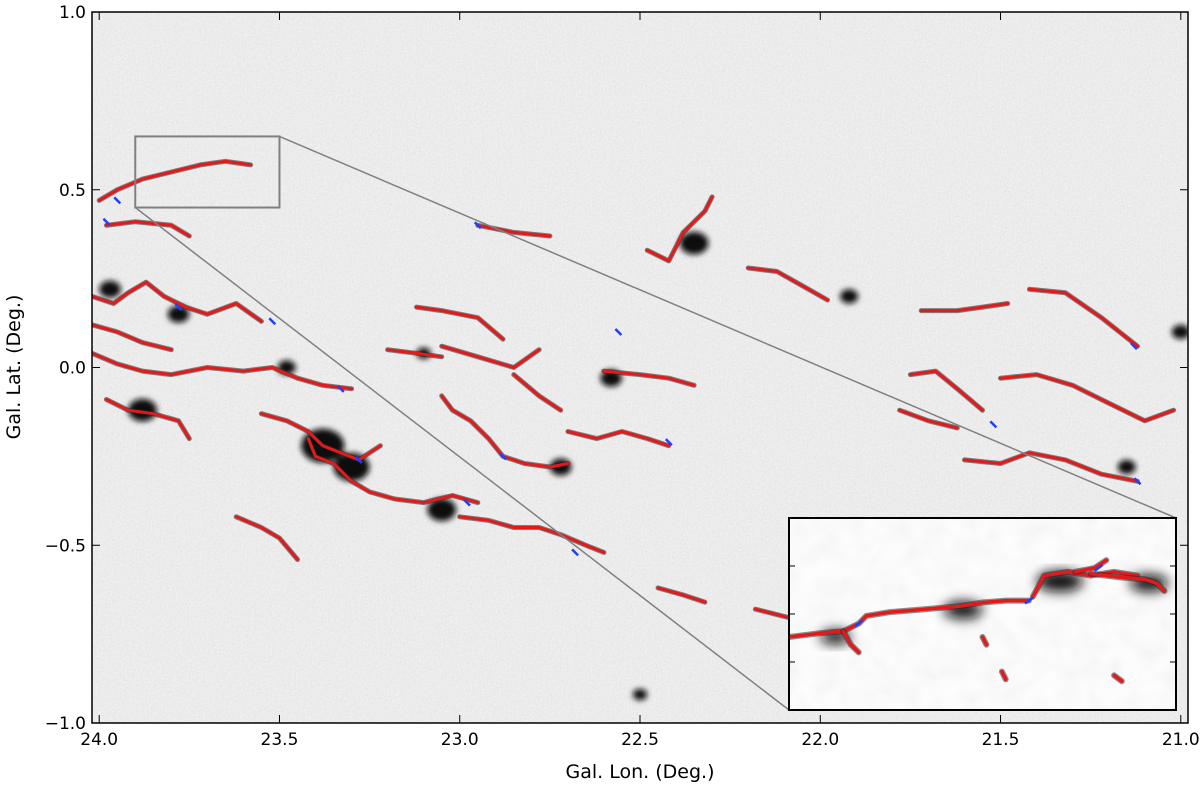 This screenshot has height=791, width=1200. Describe the element at coordinates (1181, 740) in the screenshot. I see `x-tick-label: 21.0` at that location.